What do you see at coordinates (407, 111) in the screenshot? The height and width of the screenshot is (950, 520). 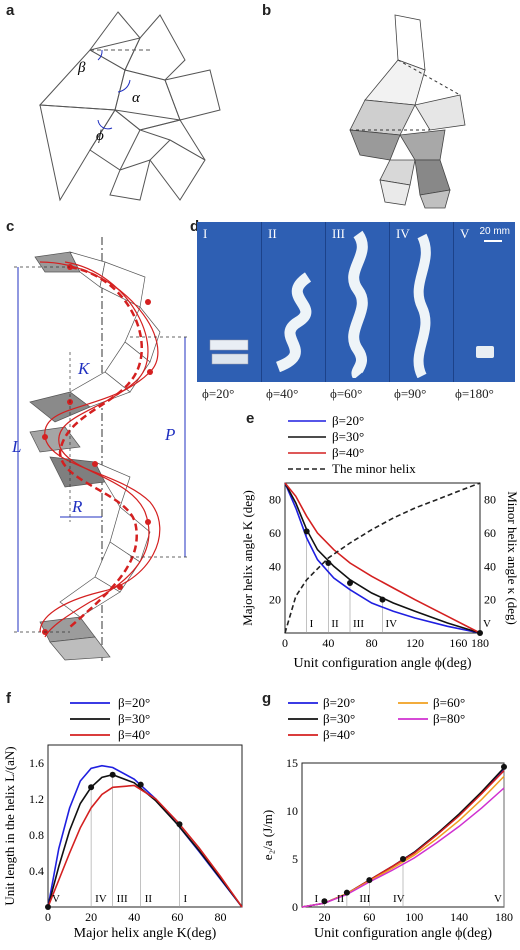 I see `shaded-origami-unit` at bounding box center [407, 111].